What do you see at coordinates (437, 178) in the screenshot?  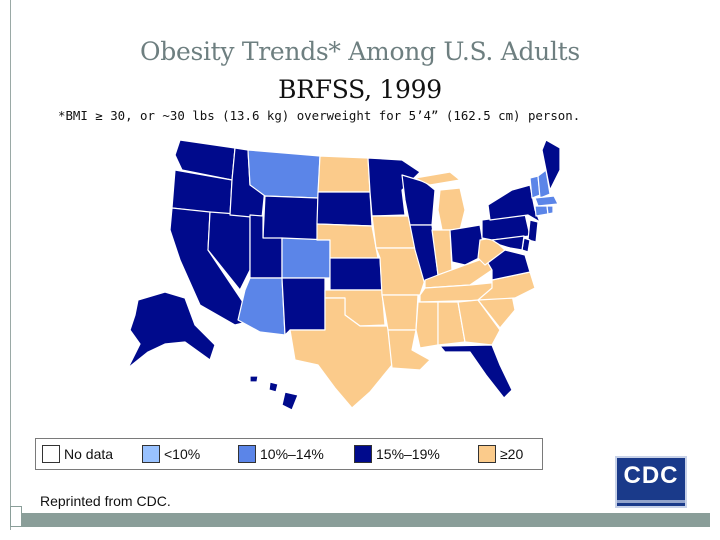 I see `state-michigan-up` at bounding box center [437, 178].